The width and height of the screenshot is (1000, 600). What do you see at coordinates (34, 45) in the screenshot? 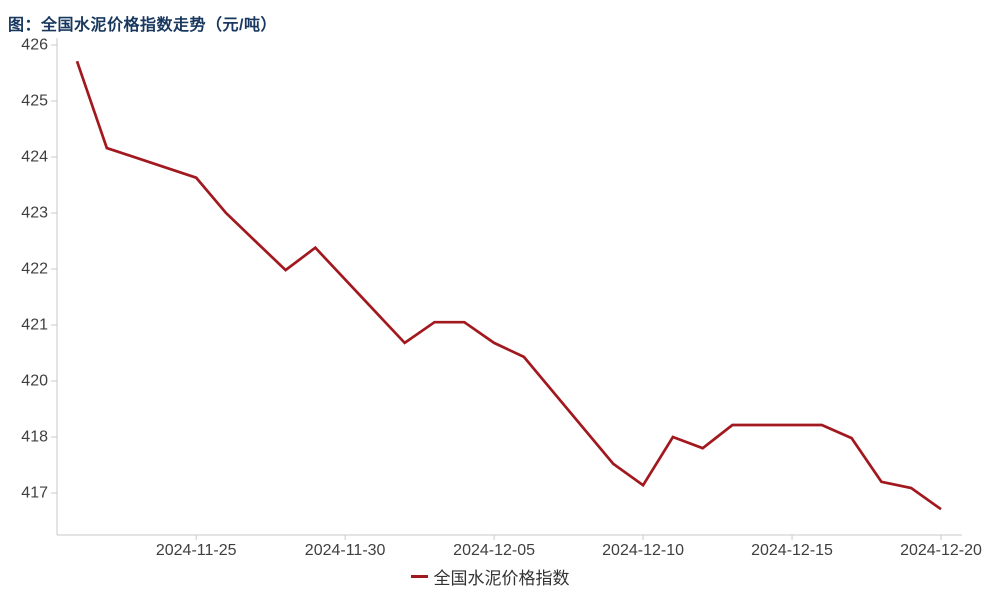
I see `y-axis-tick-label: 426` at bounding box center [34, 45].